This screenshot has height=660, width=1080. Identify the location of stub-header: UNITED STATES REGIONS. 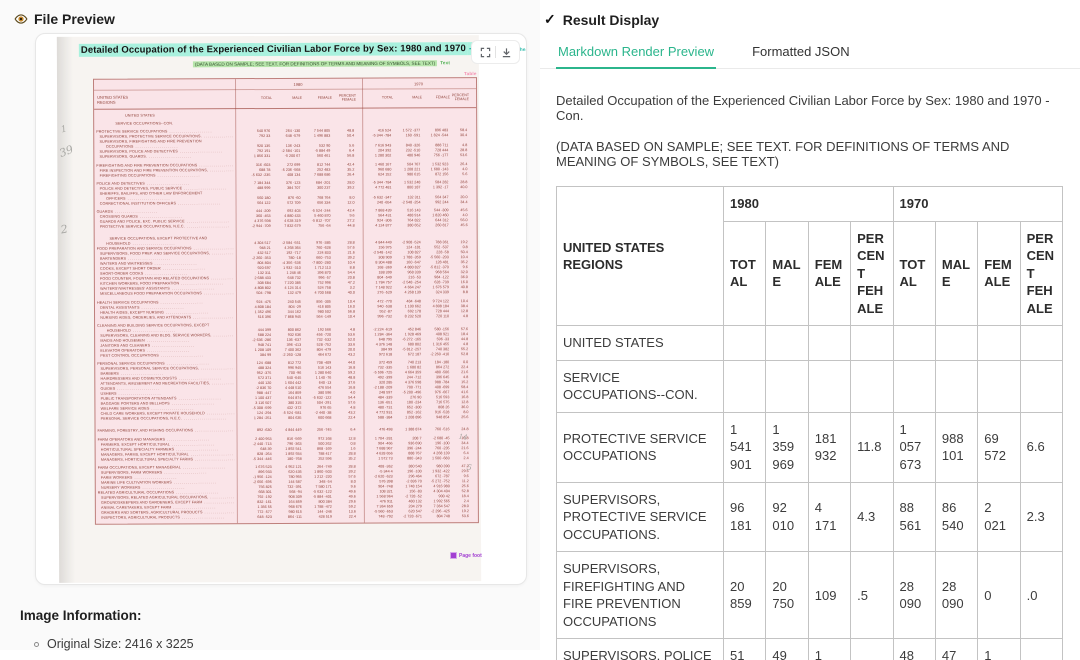
(640, 256).